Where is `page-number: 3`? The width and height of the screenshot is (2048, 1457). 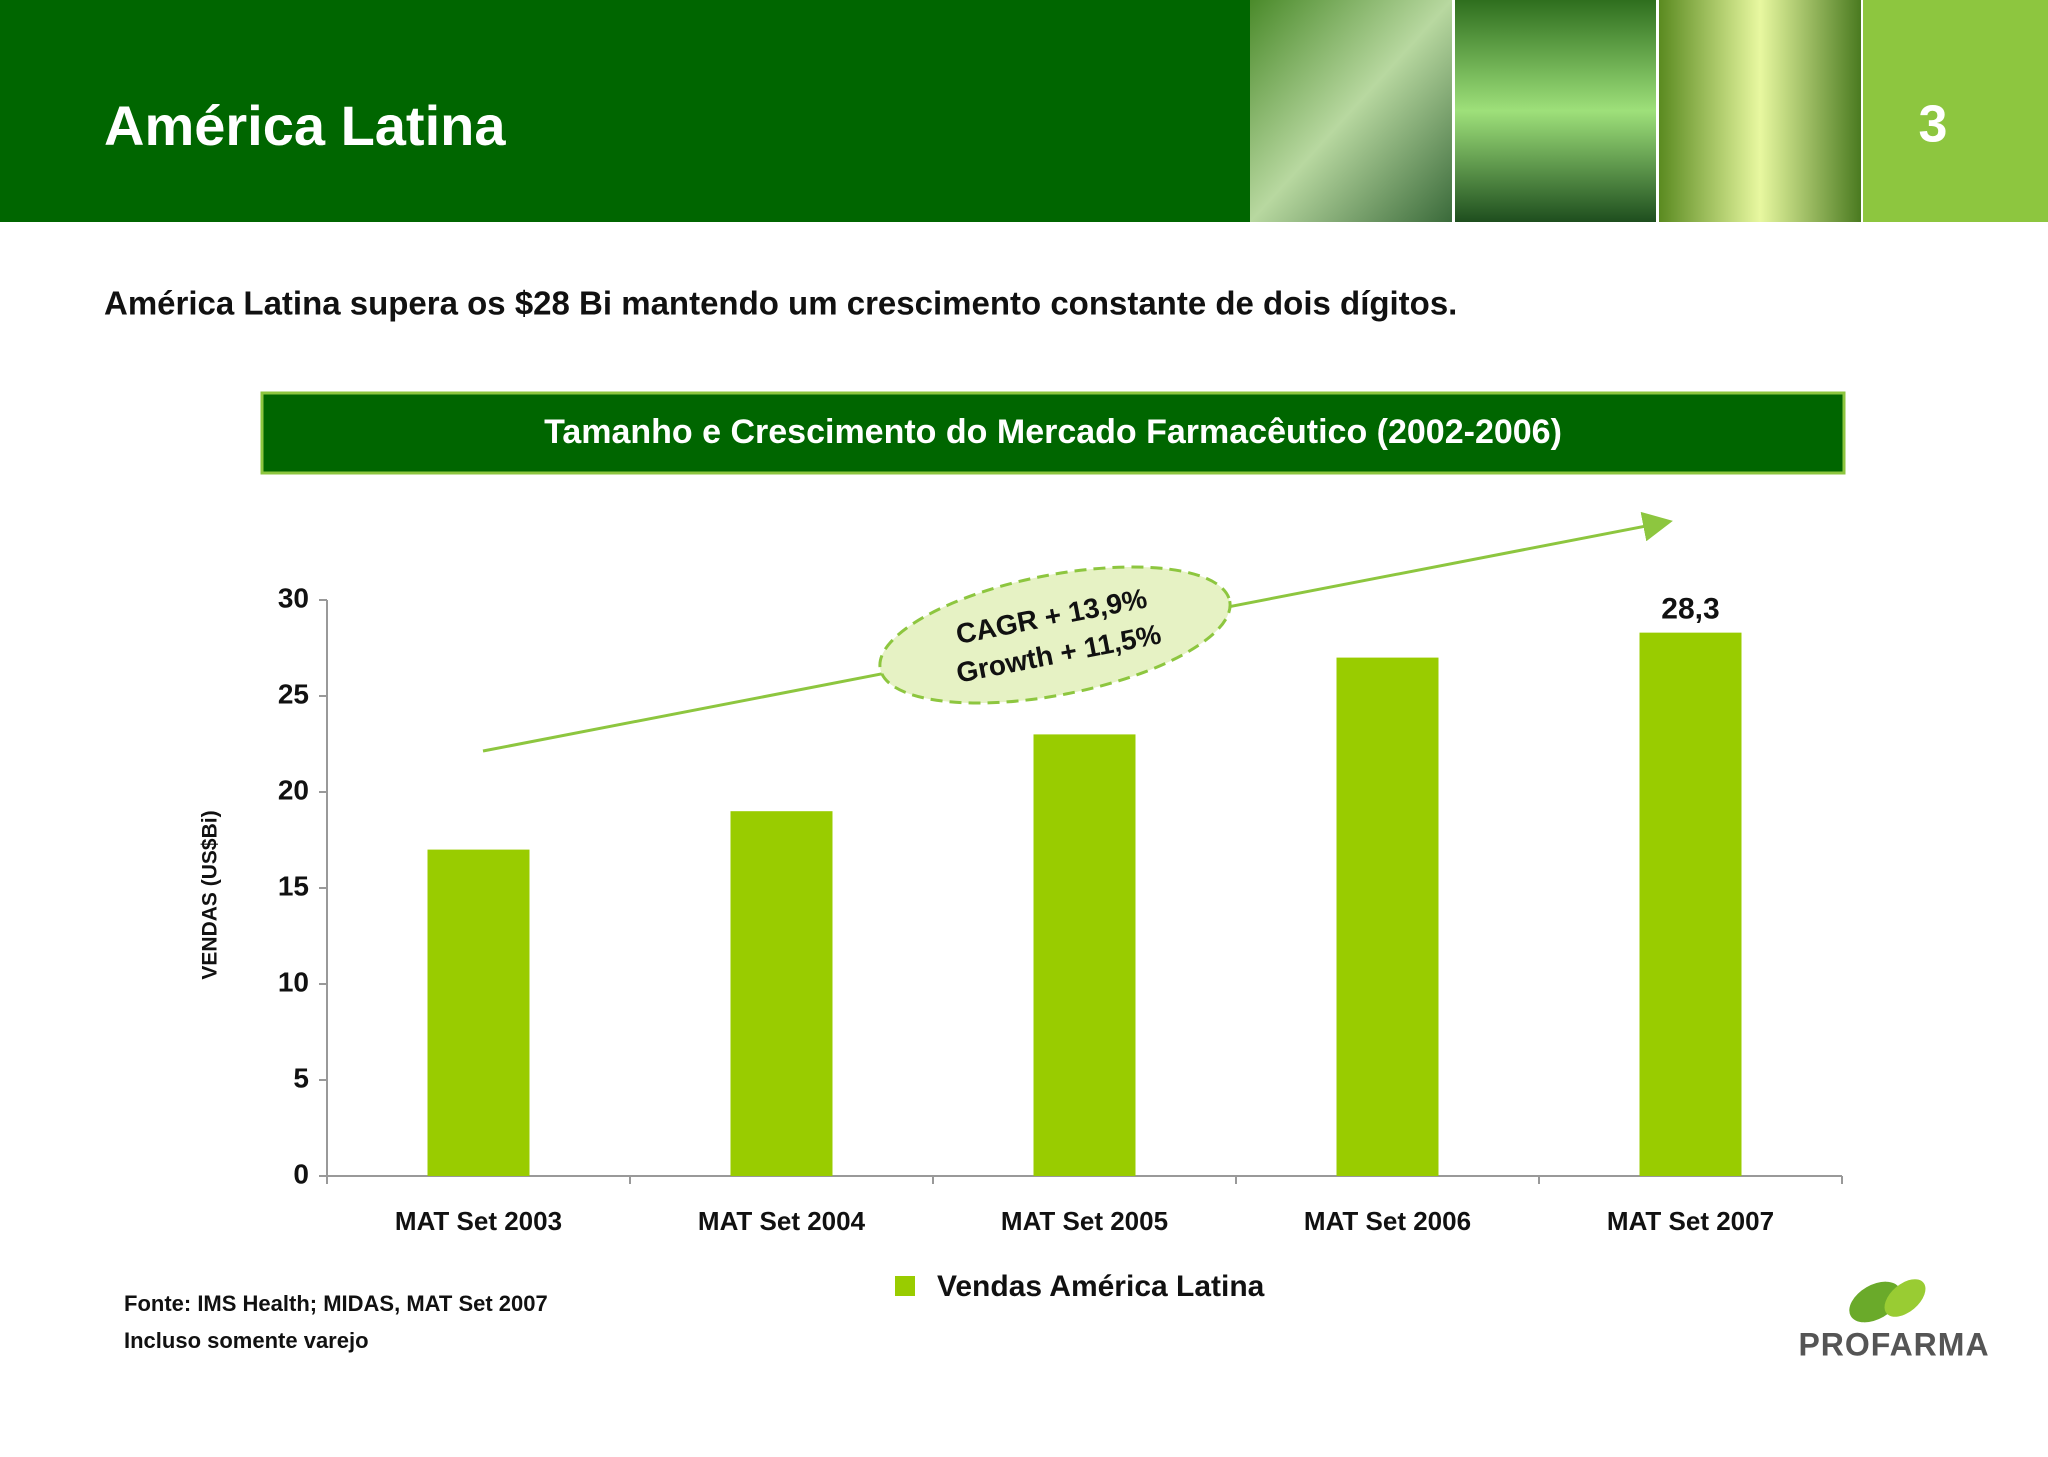 page-number: 3 is located at coordinates (1933, 125).